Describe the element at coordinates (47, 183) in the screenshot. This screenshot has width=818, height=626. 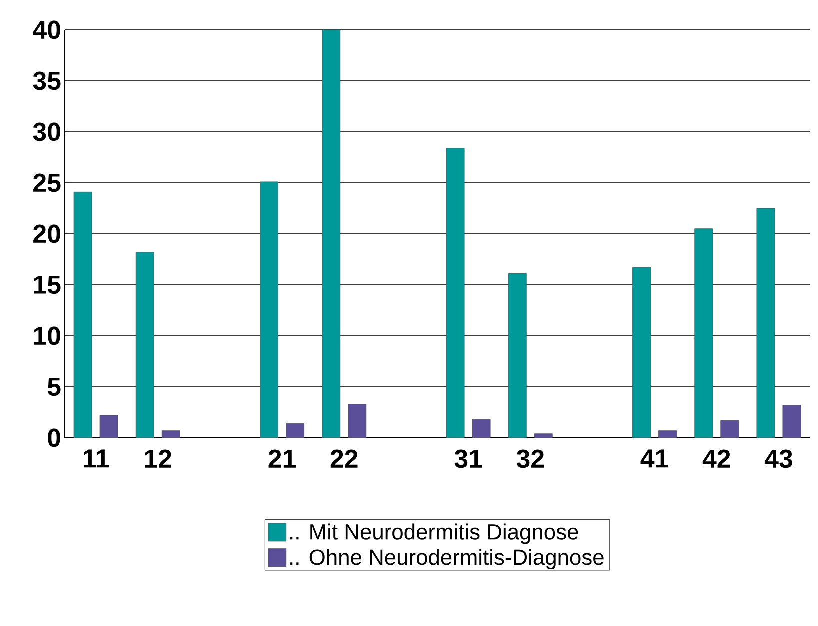
I see `y-tick-label: 25` at that location.